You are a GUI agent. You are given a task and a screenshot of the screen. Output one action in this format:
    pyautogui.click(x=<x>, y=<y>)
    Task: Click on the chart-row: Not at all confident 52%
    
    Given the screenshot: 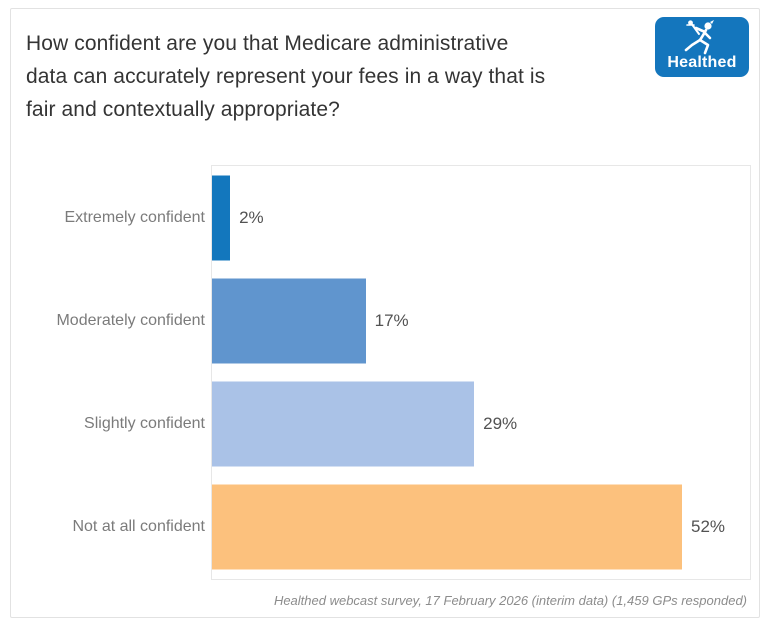 What is the action you would take?
    pyautogui.click(x=411, y=527)
    